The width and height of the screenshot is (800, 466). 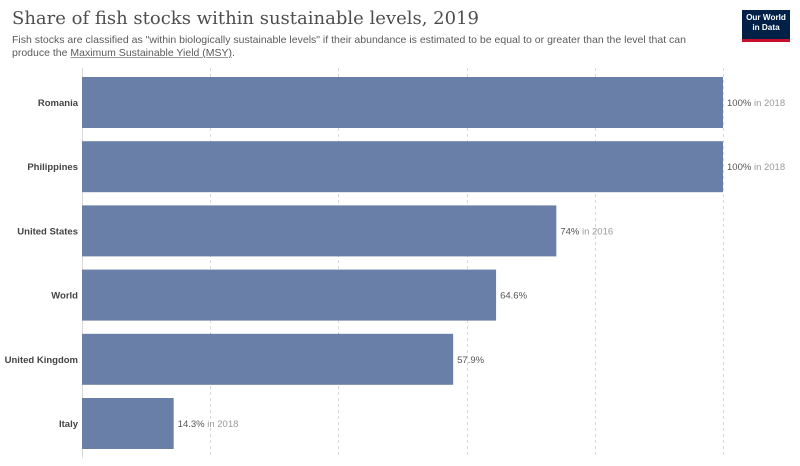 What do you see at coordinates (766, 17) in the screenshot?
I see `logo-line-1: Our World` at bounding box center [766, 17].